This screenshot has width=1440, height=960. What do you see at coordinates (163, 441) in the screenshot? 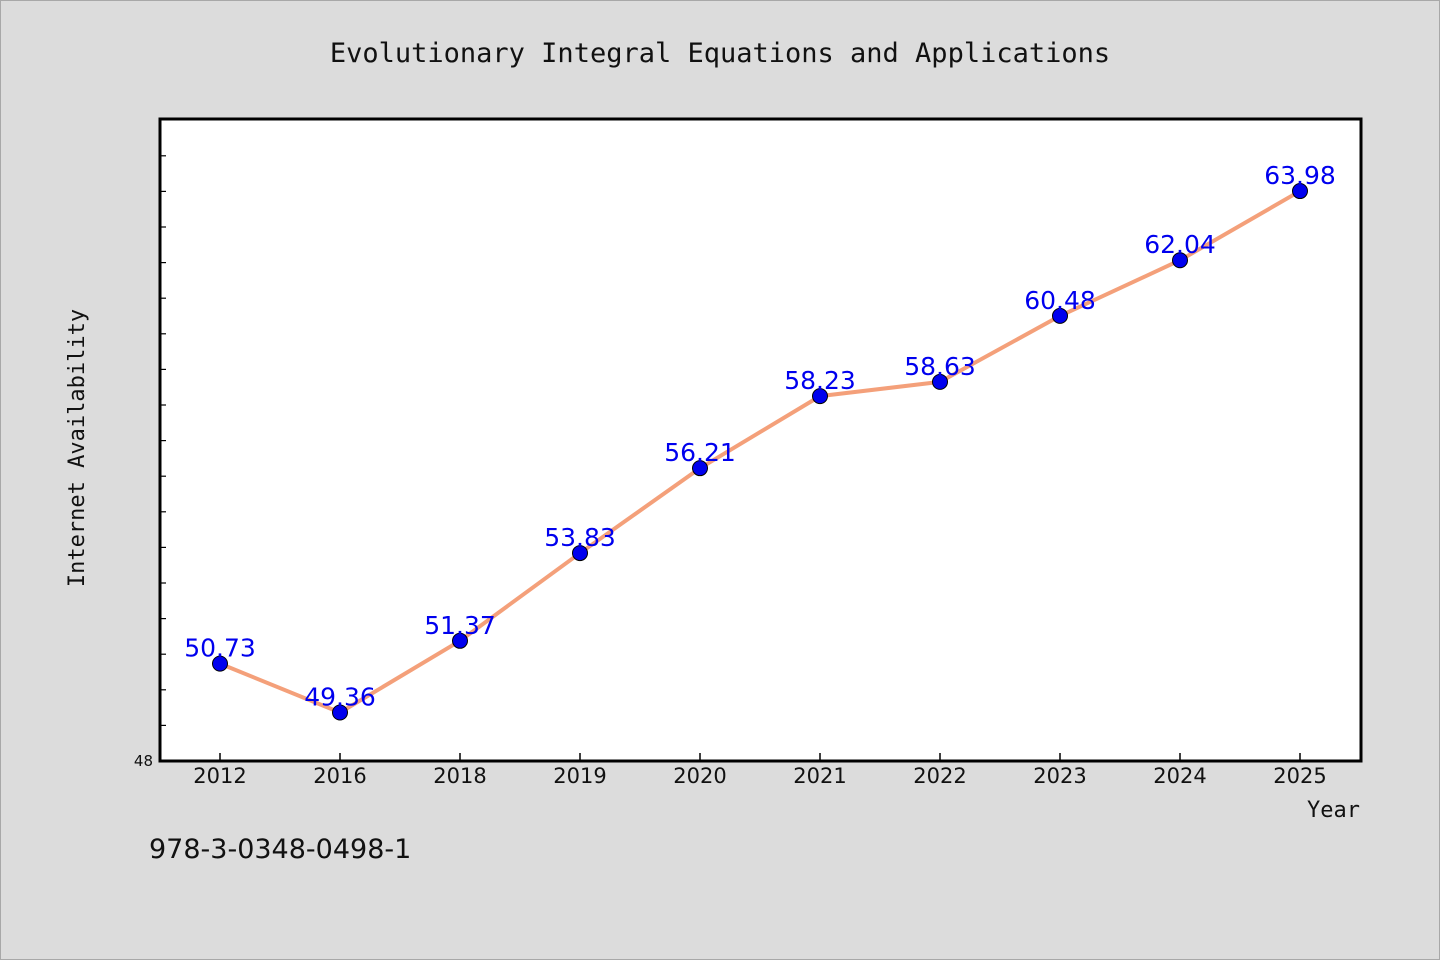
I see `y-axis-ticks` at bounding box center [163, 441].